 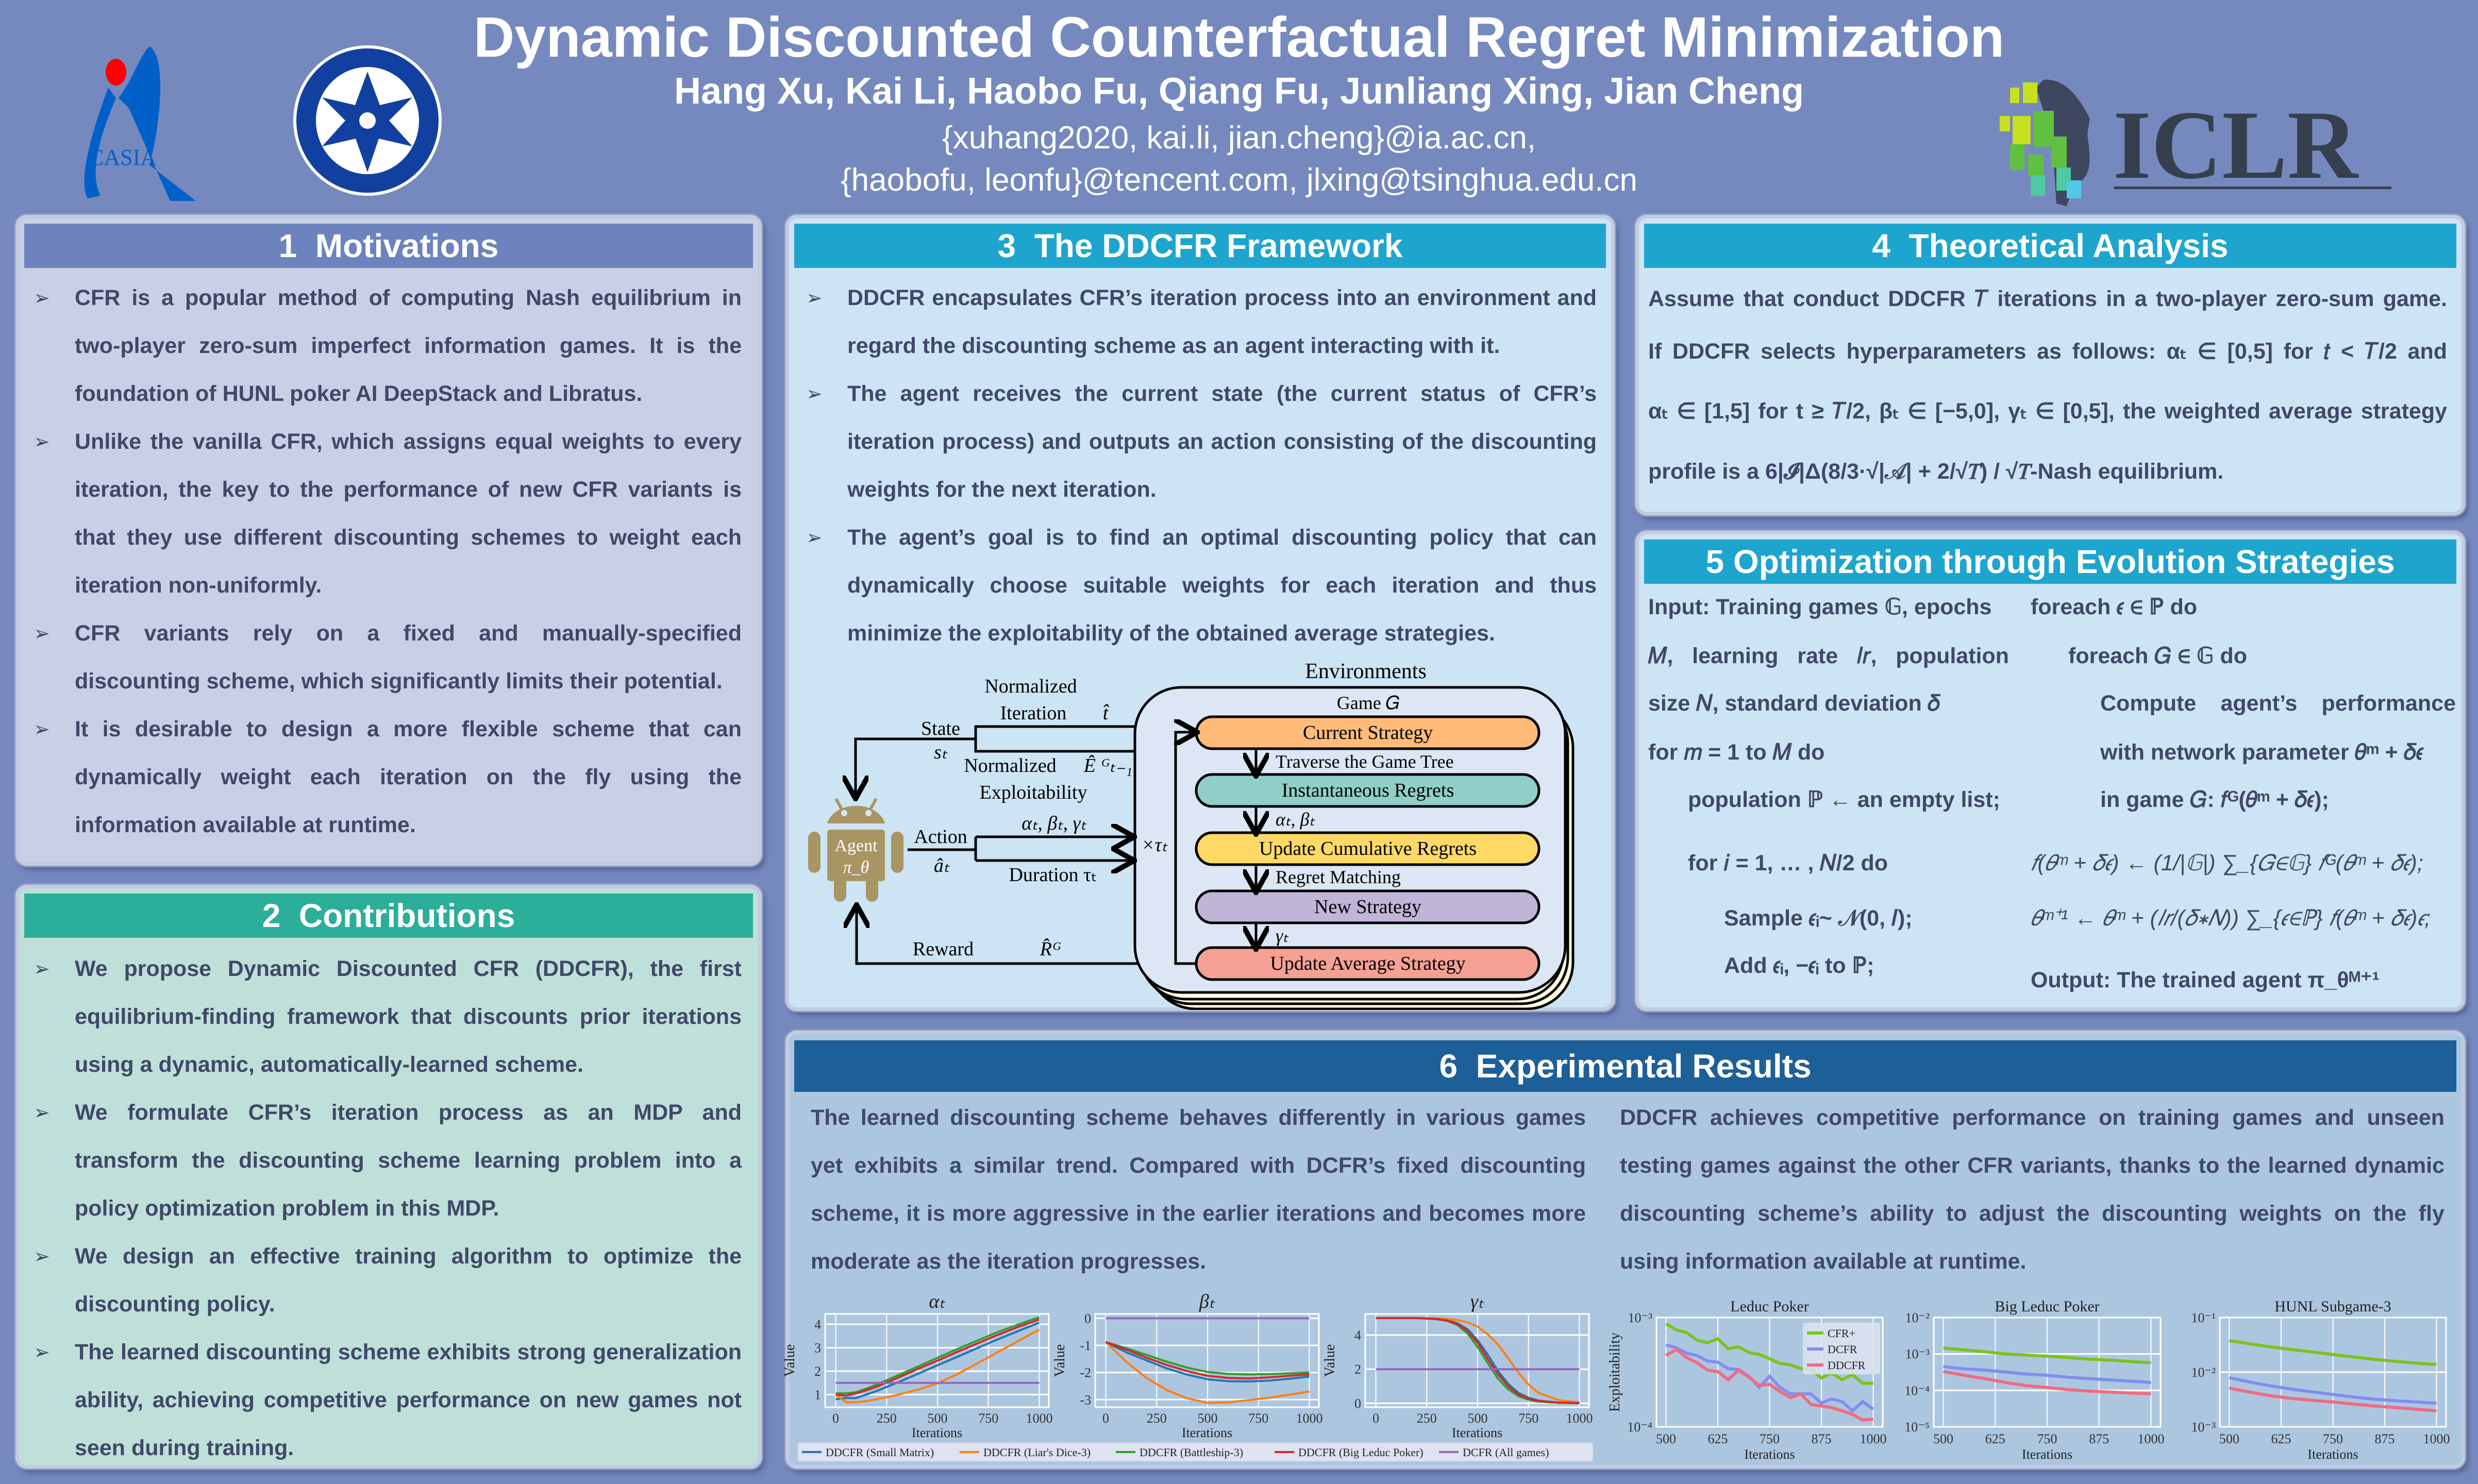 I want to click on algorithm-line: foreach 𝐺 ∈ 𝔾 do, so click(x=2157, y=656).